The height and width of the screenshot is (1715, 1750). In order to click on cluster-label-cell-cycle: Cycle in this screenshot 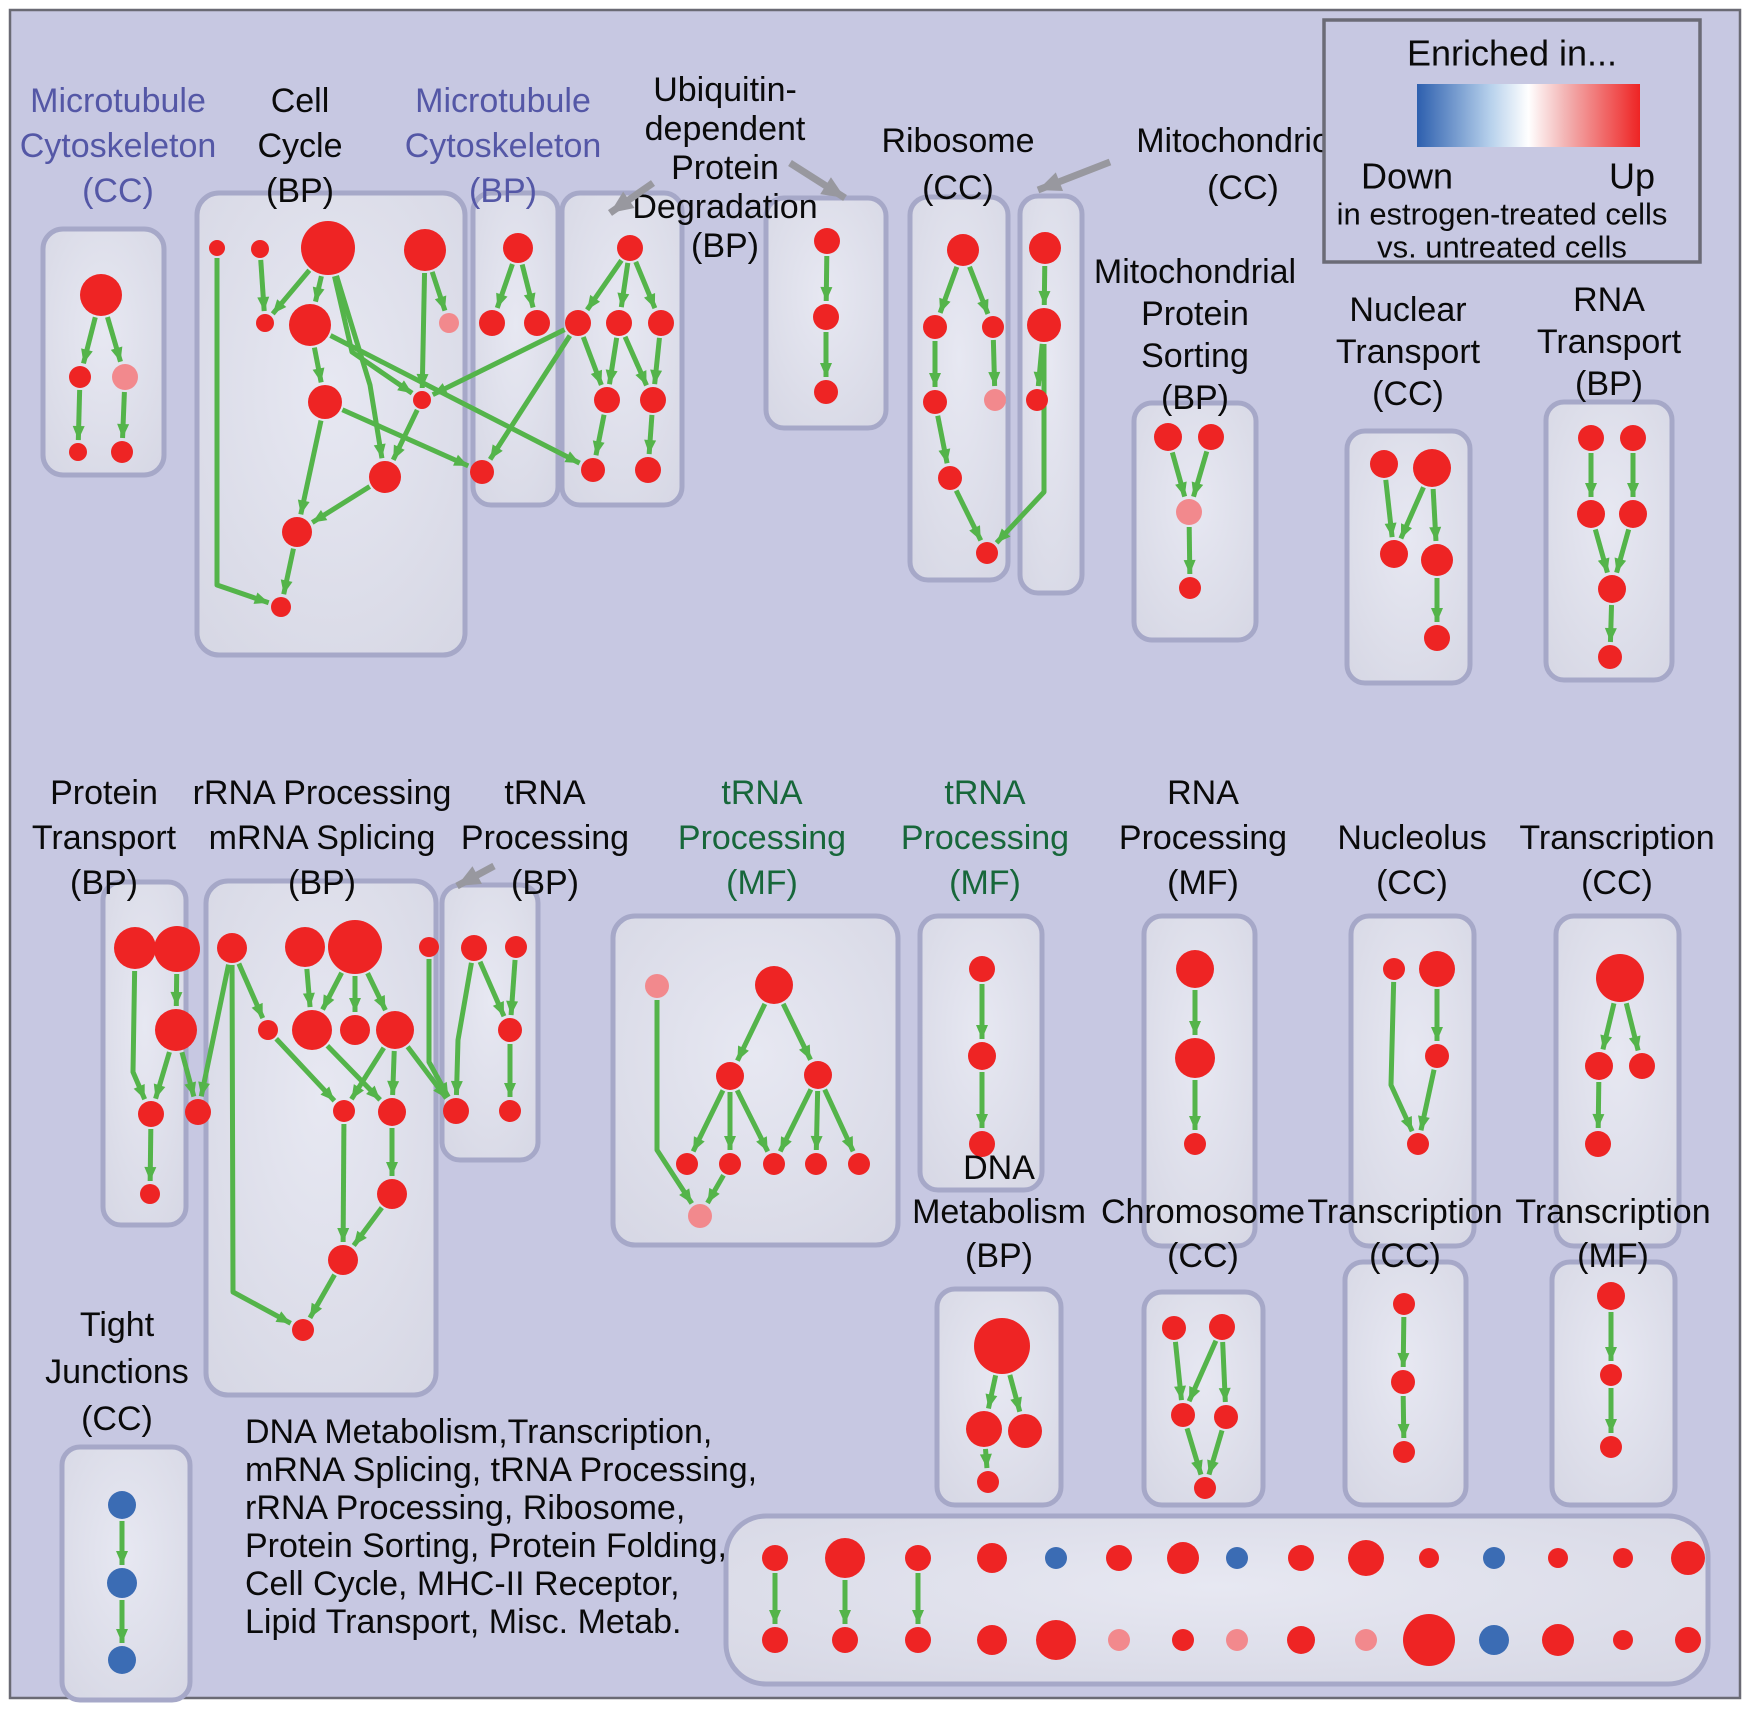, I will do `click(299, 146)`.